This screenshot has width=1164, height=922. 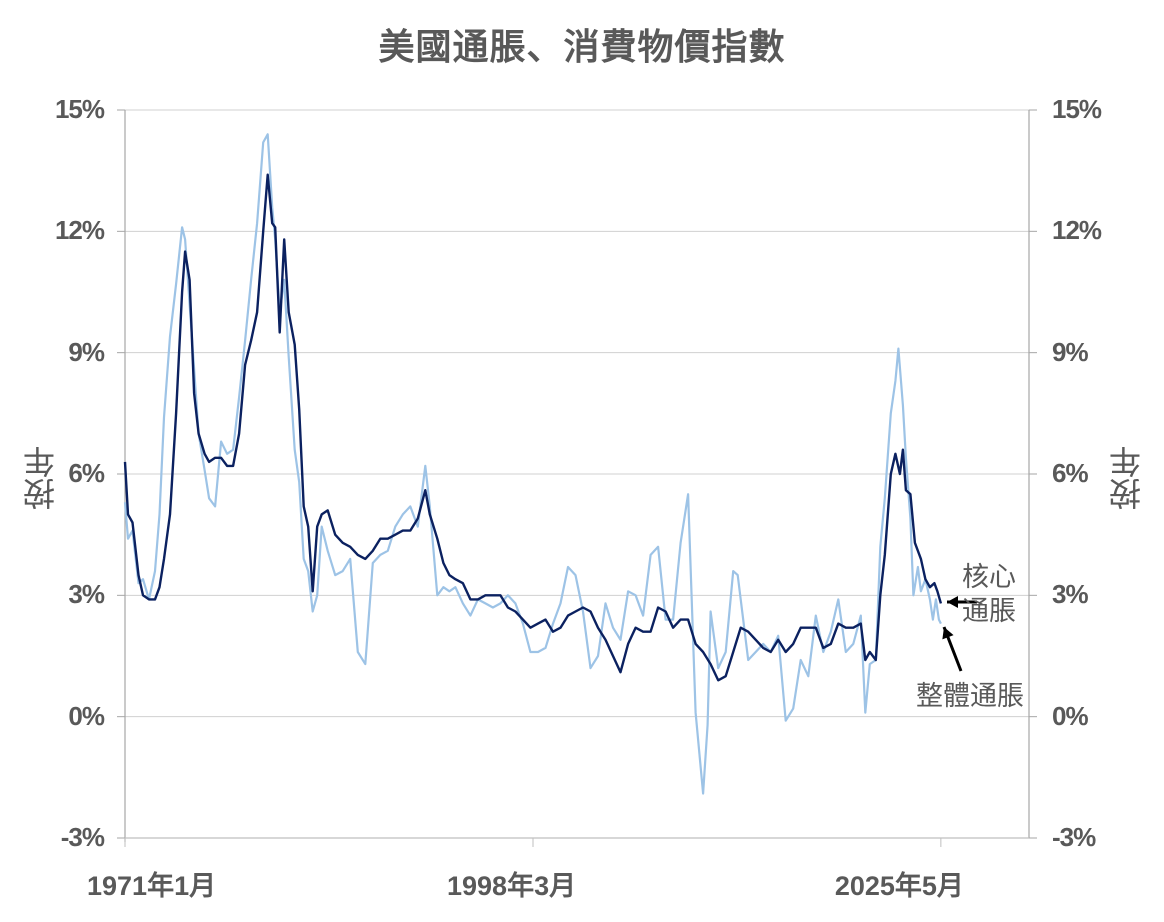 I want to click on x-tick-label: 2025年5月, so click(x=899, y=886).